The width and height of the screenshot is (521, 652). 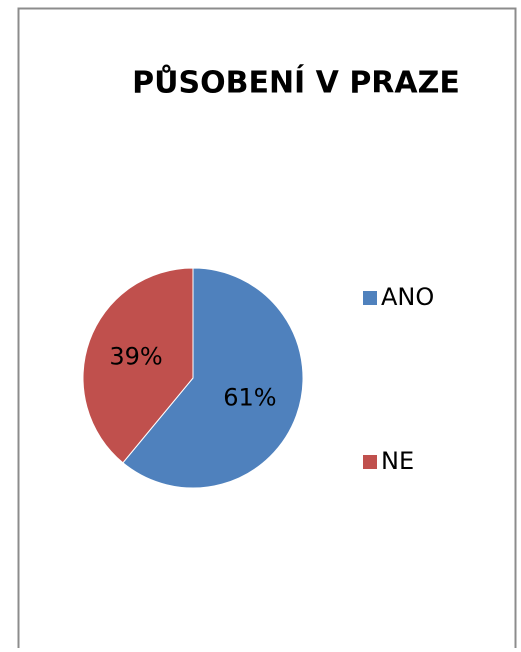 What do you see at coordinates (135, 357) in the screenshot?
I see `data-label: 39%` at bounding box center [135, 357].